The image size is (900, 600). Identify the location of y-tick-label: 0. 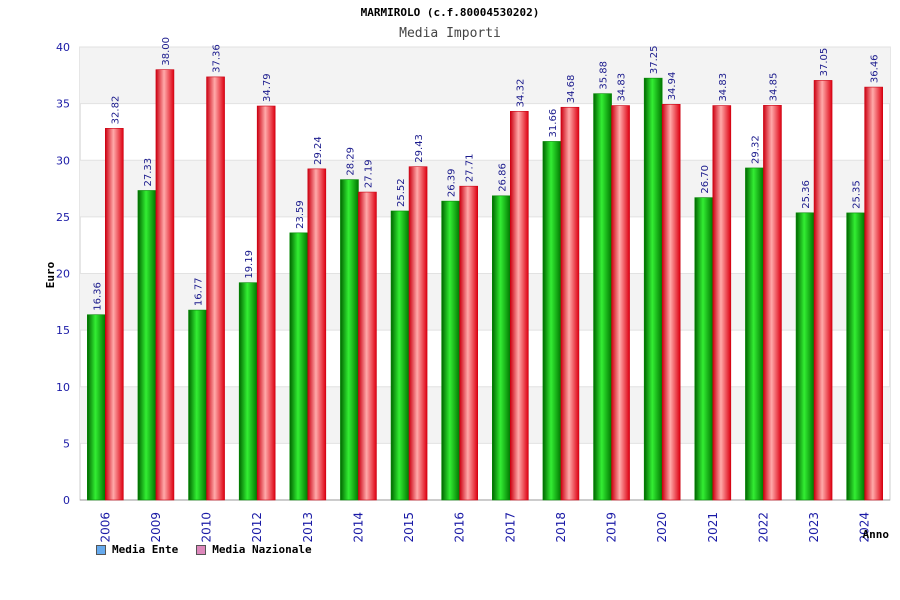
(66, 500).